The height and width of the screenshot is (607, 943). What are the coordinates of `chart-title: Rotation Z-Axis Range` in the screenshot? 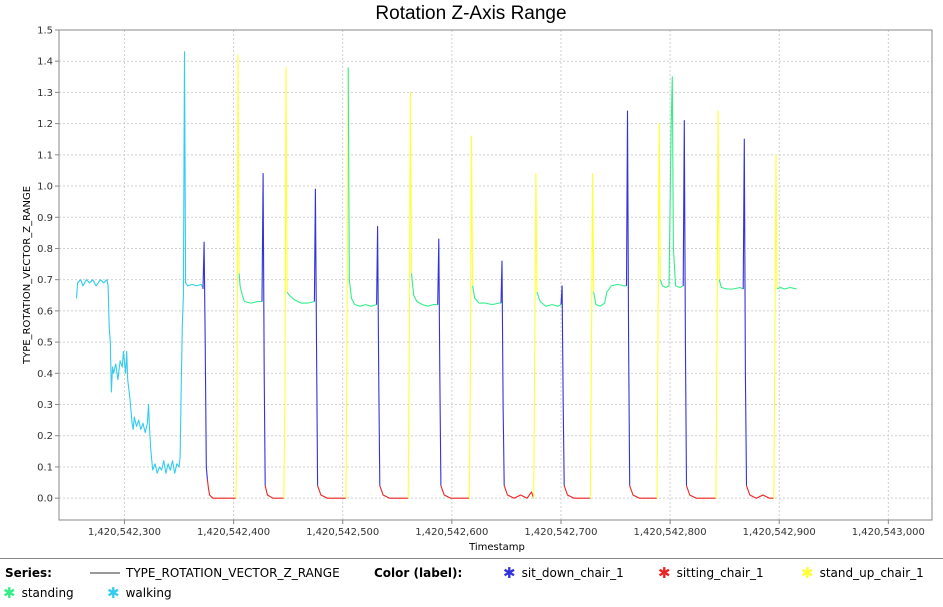 It's located at (470, 13).